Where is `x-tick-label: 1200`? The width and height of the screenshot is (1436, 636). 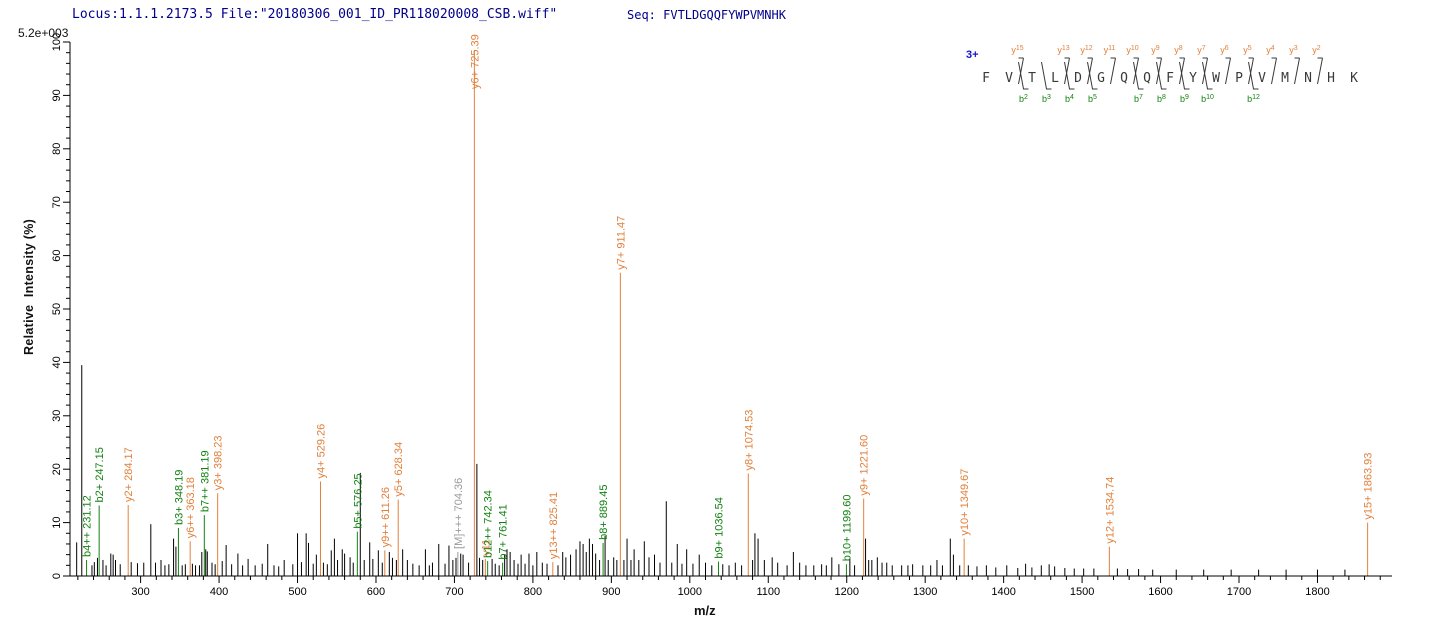 x-tick-label: 1200 is located at coordinates (846, 592).